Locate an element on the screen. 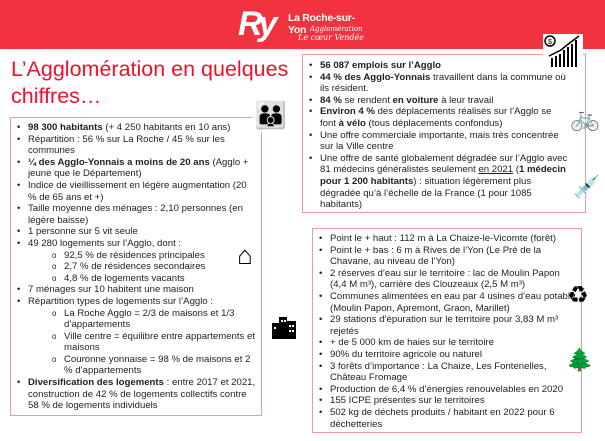 The width and height of the screenshot is (605, 441). sub-list-item: 92,5 % de résidences principales is located at coordinates (134, 256).